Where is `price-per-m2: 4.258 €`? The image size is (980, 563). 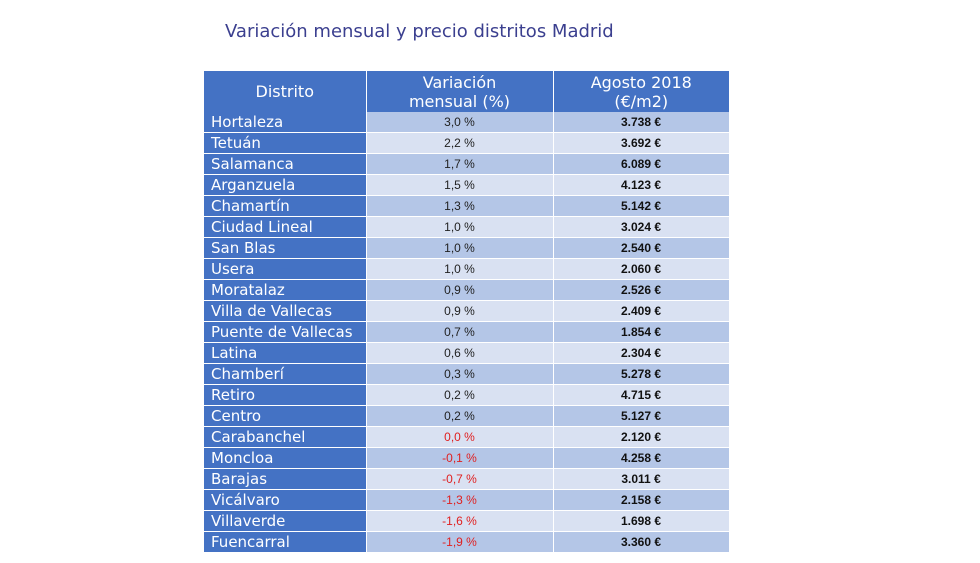 price-per-m2: 4.258 € is located at coordinates (641, 458).